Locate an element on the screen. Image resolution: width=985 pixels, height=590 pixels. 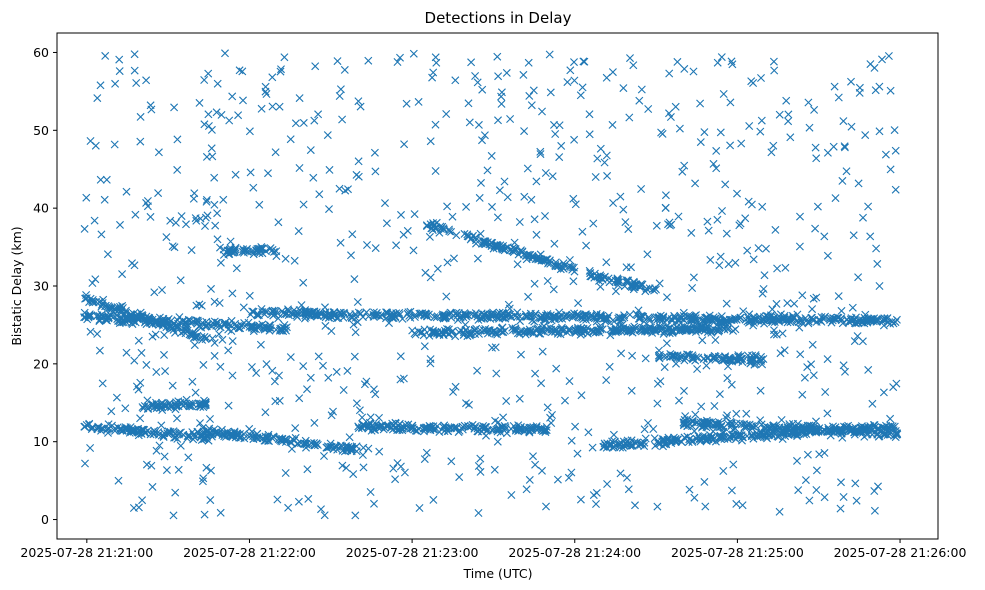
y-tick-label: 20 is located at coordinates (41, 363).